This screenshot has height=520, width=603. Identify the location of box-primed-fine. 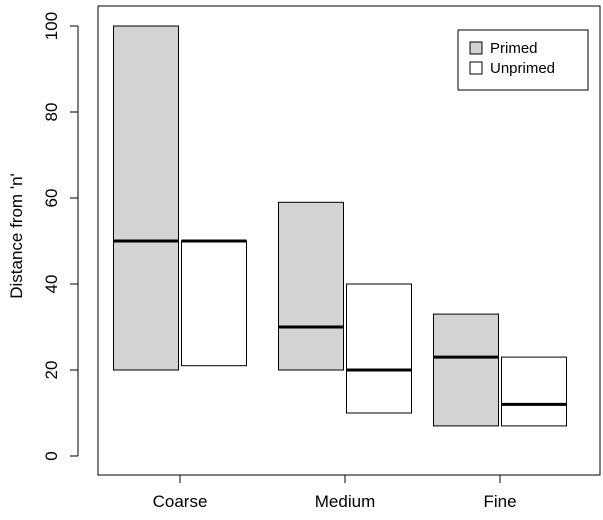
(466, 370).